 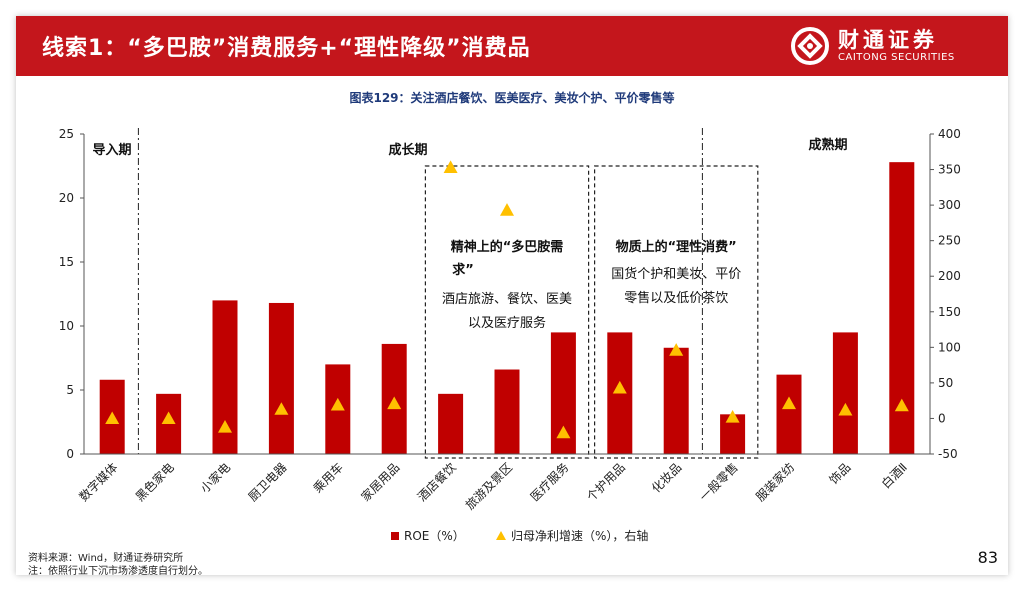 I want to click on annotation-right-title: 物质上的“理性消费”, so click(x=676, y=247).